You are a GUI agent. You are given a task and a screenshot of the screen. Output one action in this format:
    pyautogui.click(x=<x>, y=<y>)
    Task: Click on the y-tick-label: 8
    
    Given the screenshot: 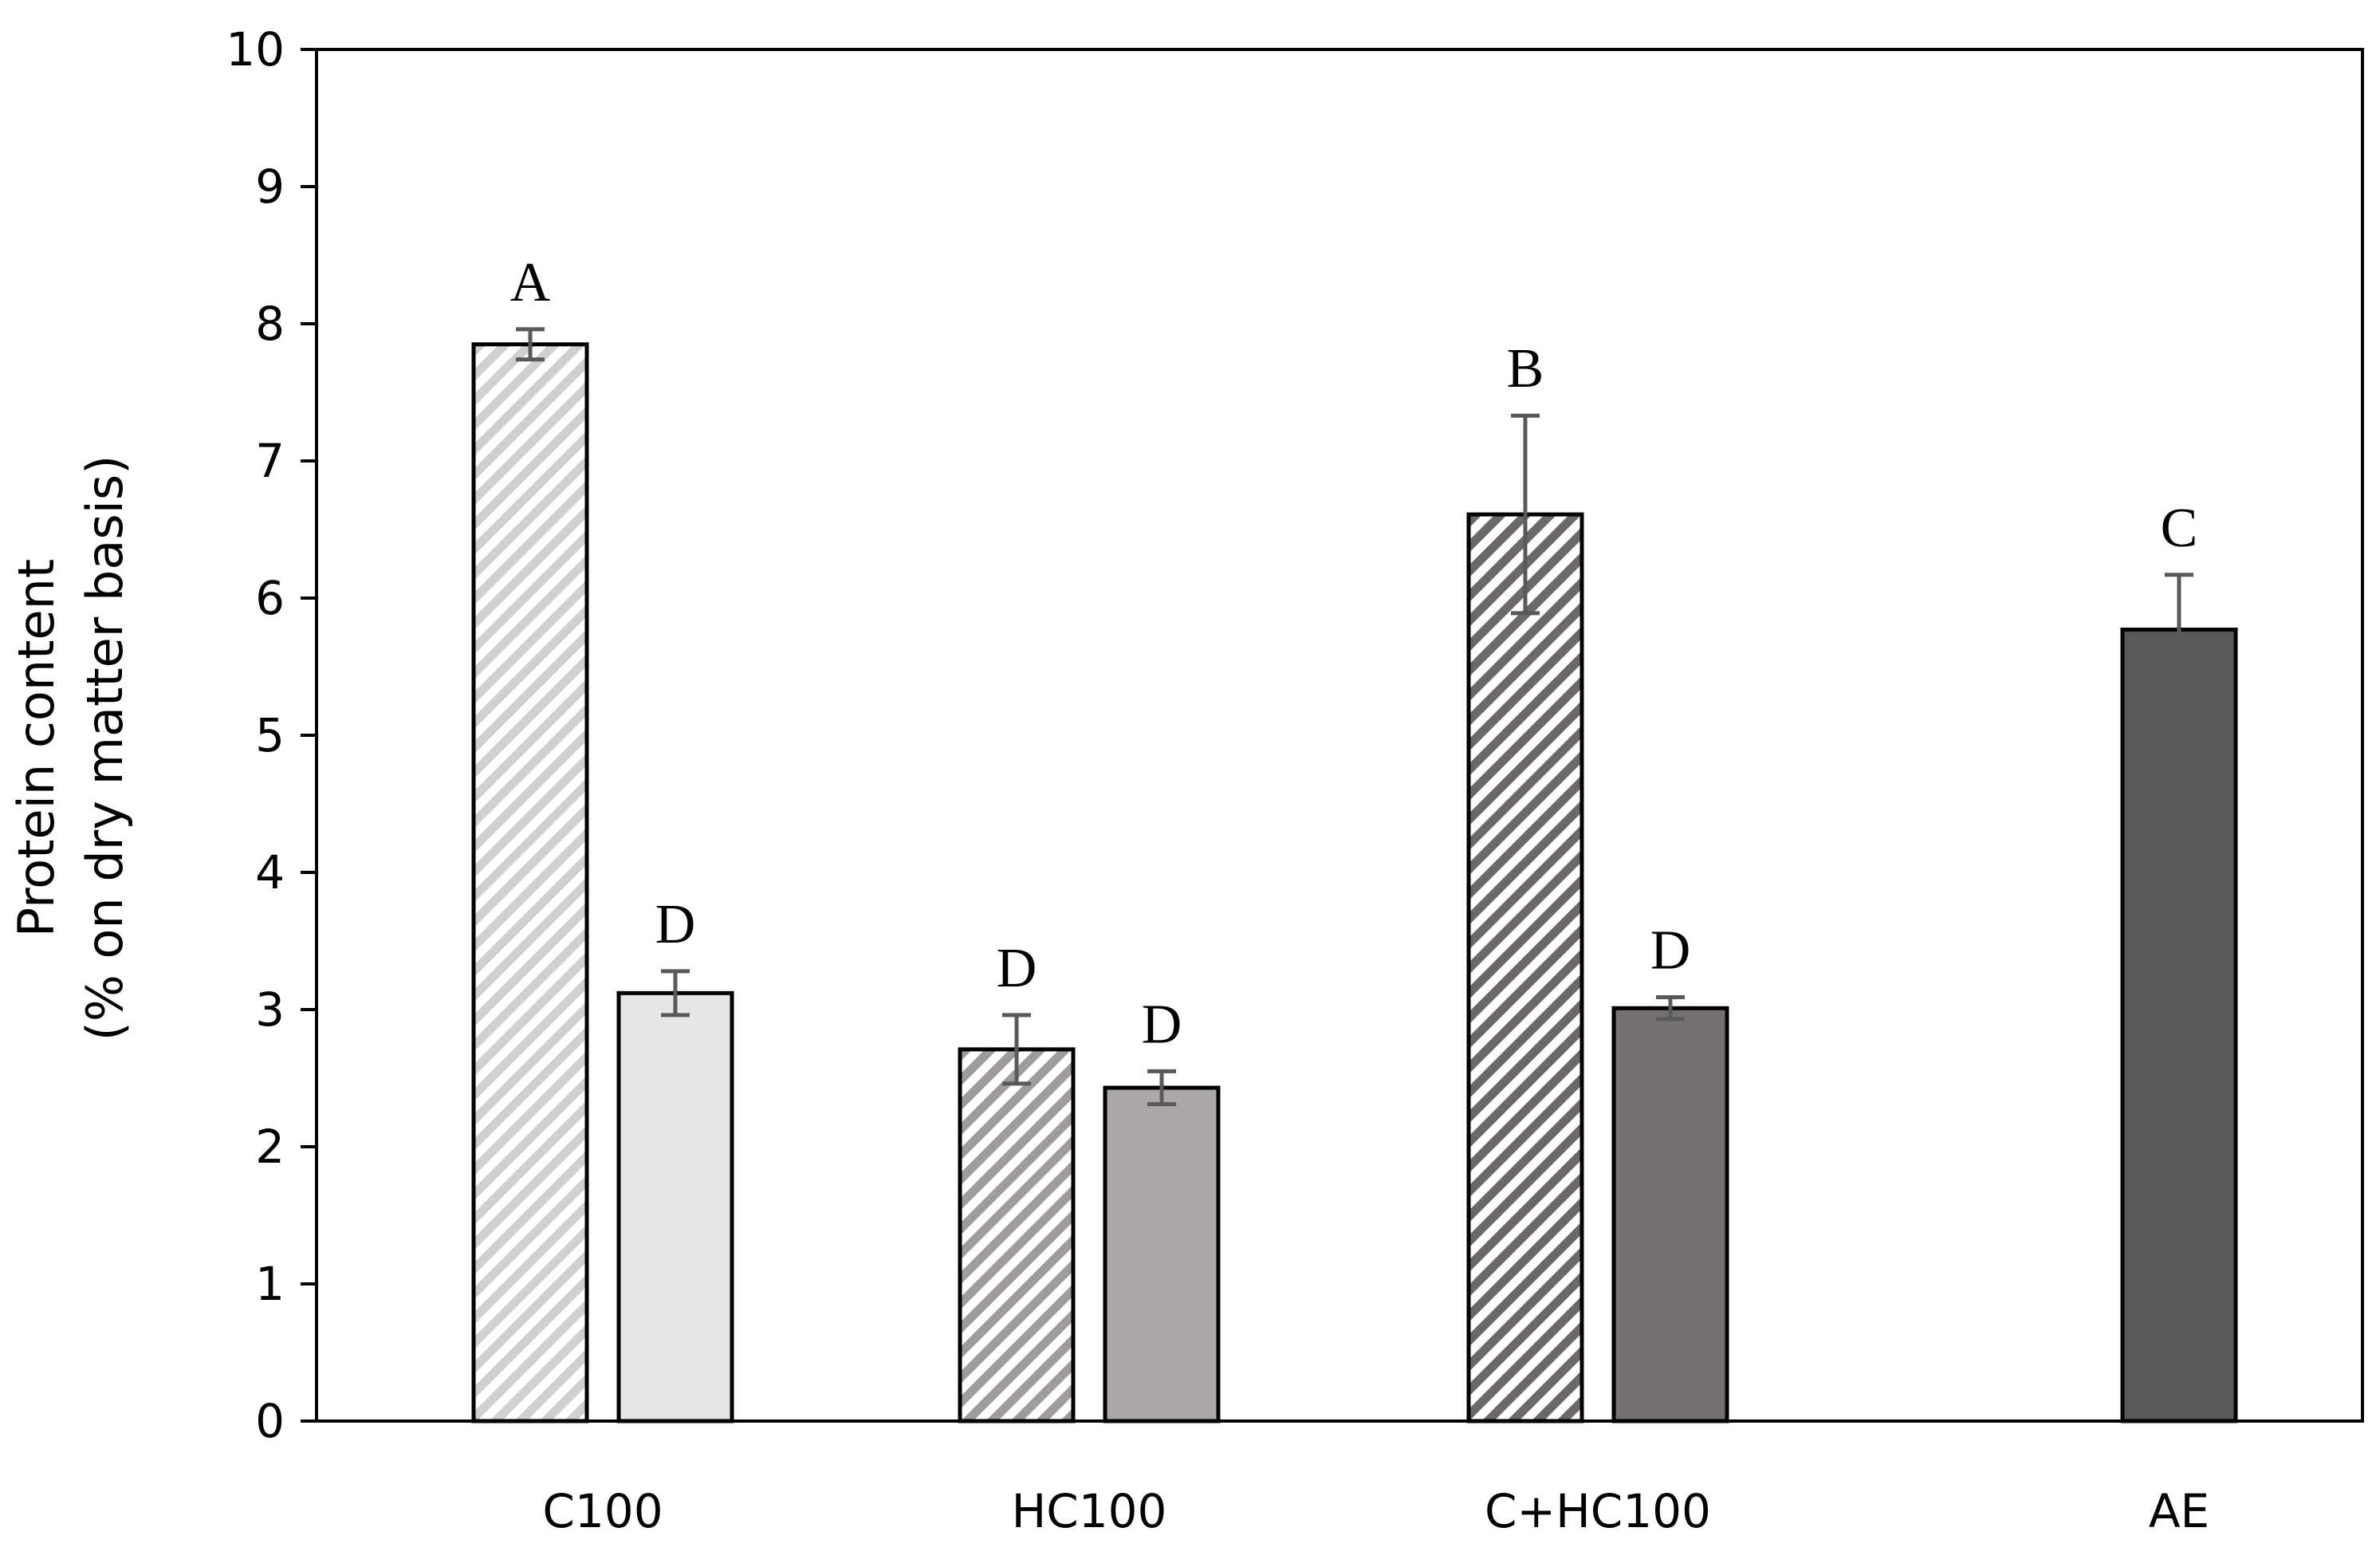 What is the action you would take?
    pyautogui.click(x=270, y=324)
    